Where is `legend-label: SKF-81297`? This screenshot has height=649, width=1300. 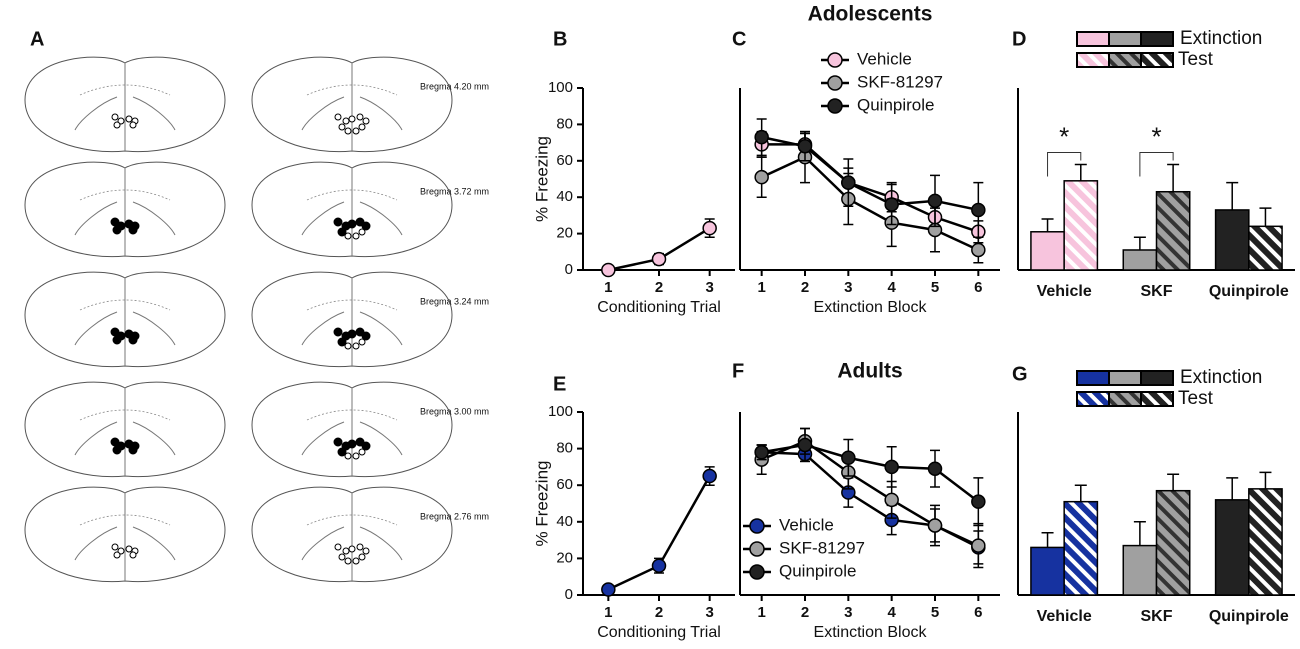 legend-label: SKF-81297 is located at coordinates (900, 81).